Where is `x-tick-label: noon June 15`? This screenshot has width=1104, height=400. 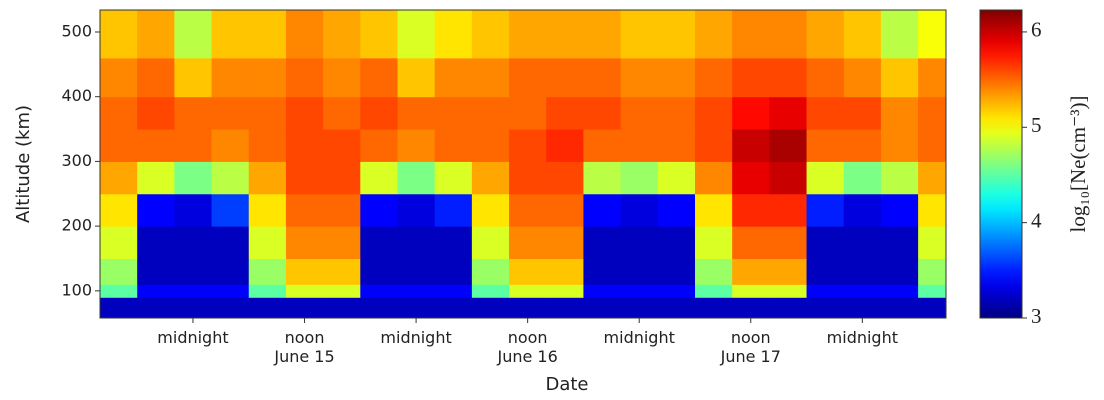
x-tick-label: noon June 15 is located at coordinates (303, 347).